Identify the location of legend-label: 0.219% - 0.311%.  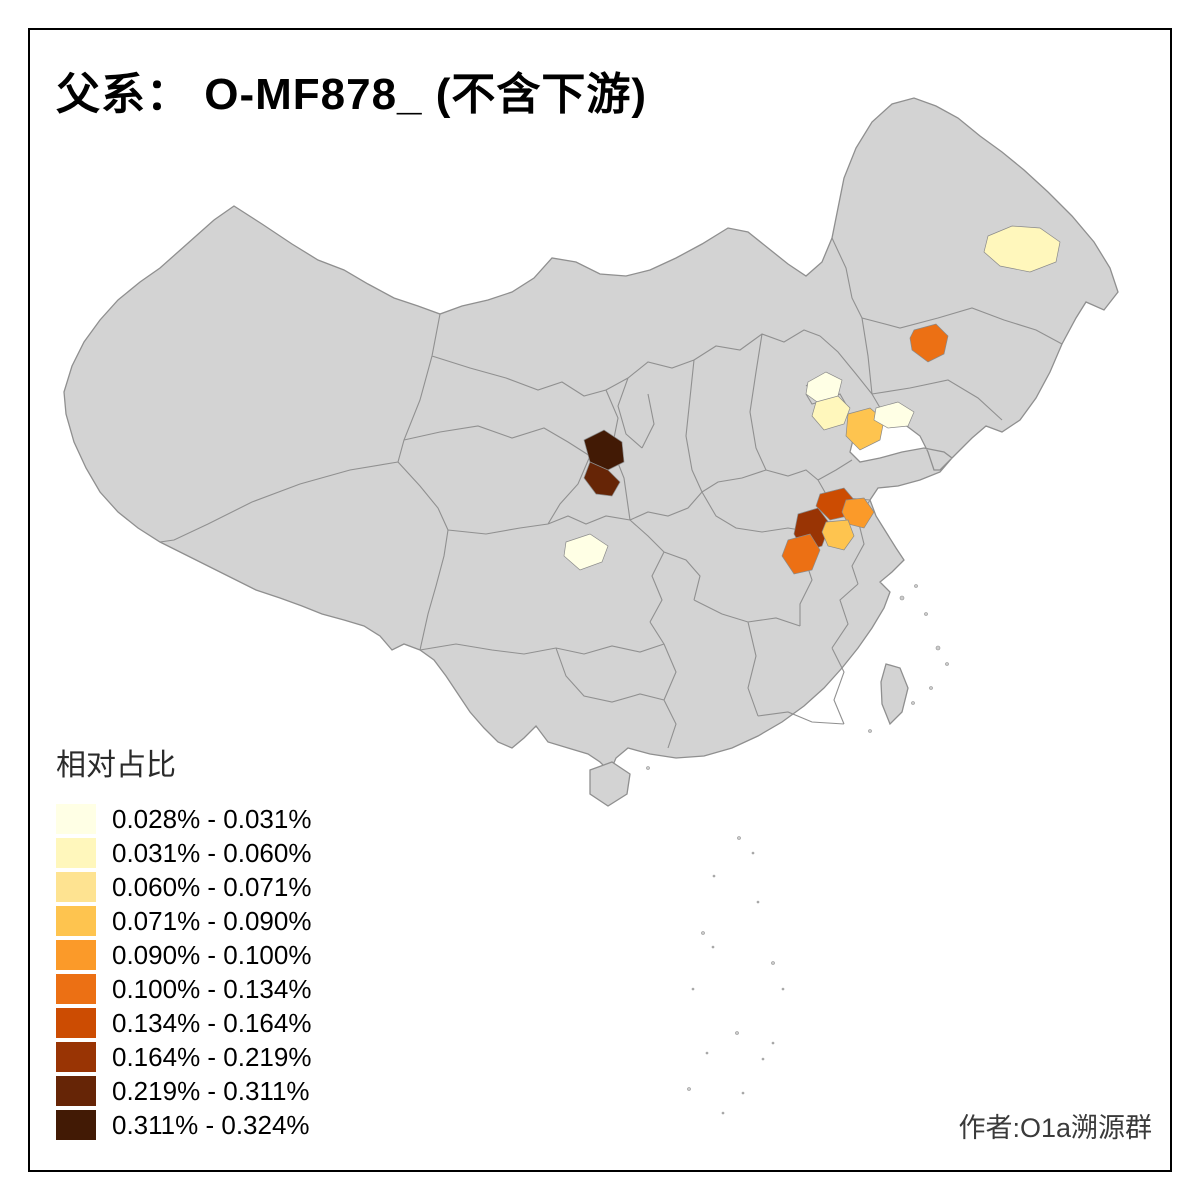
(211, 1090).